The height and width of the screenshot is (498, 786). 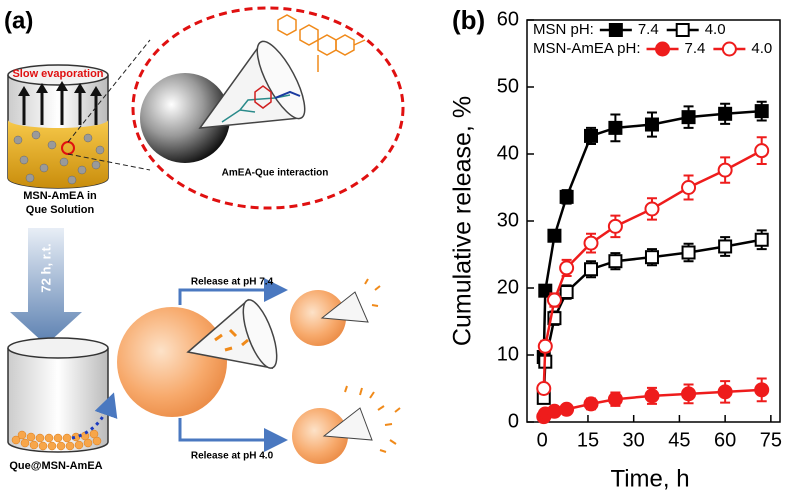 I want to click on ring, so click(x=263, y=97).